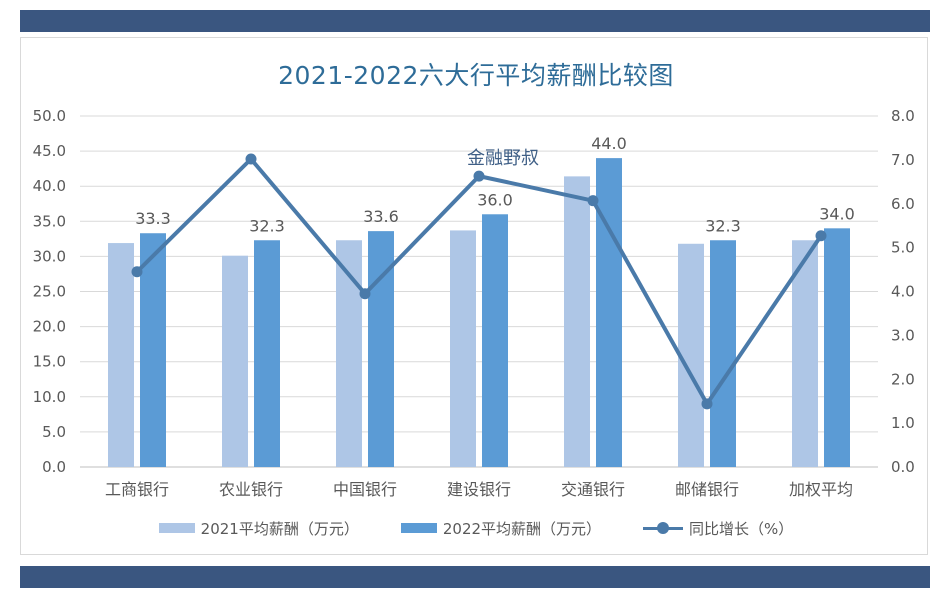 This screenshot has width=952, height=597. I want to click on legend-item-2022: 2022平均薪酬（万元）, so click(501, 528).